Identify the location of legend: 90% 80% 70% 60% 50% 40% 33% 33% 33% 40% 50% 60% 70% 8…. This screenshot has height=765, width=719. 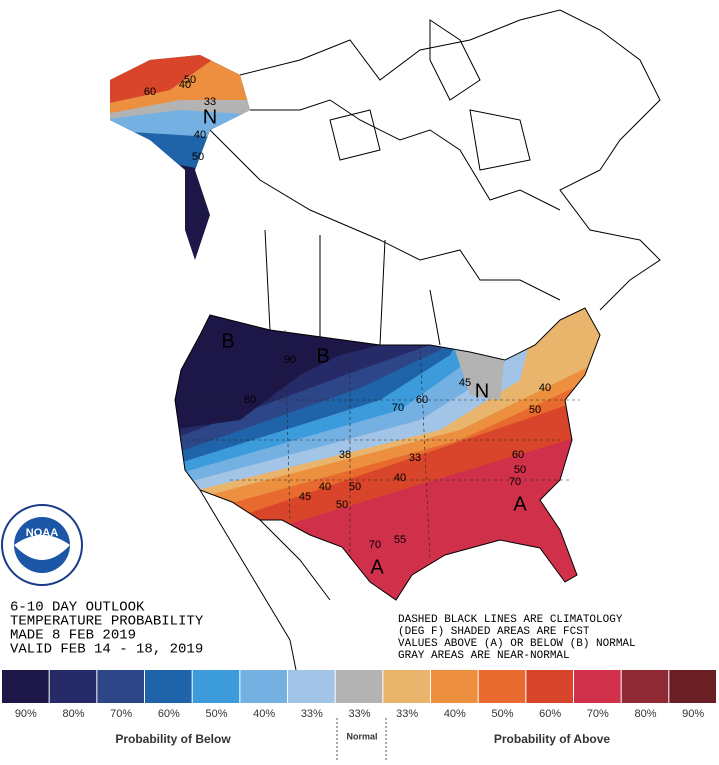
(359, 715).